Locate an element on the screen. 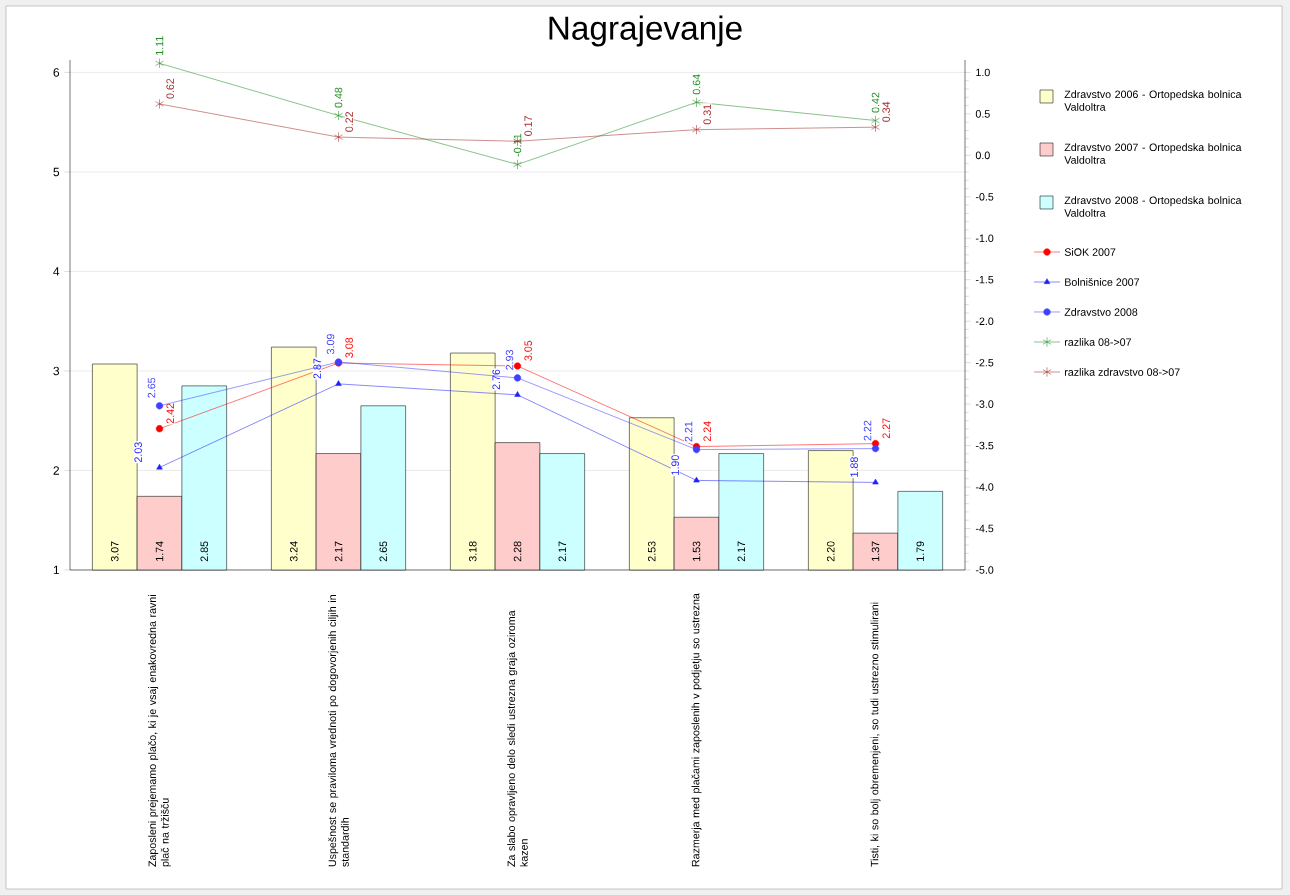 The height and width of the screenshot is (895, 1290). data-label: 2.93 is located at coordinates (509, 360).